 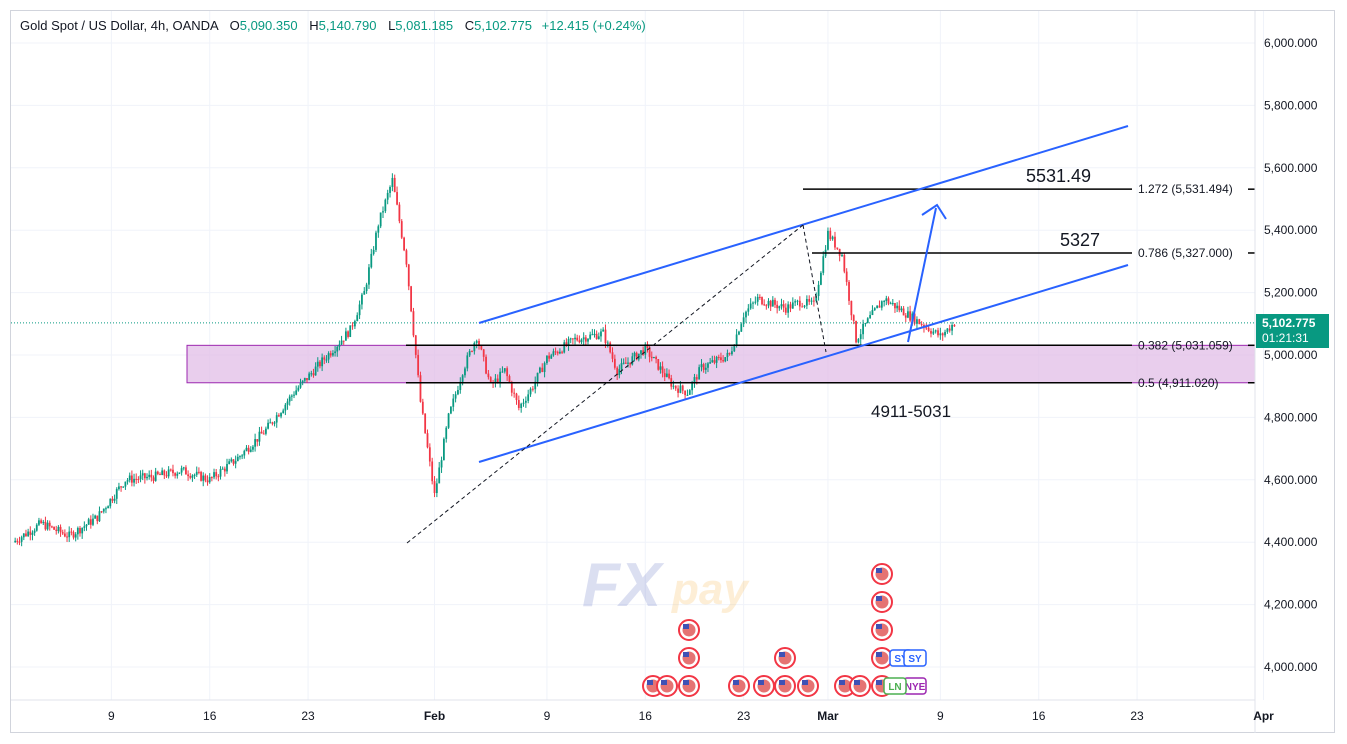 What do you see at coordinates (894, 687) in the screenshot?
I see `ln-event-icon: LN` at bounding box center [894, 687].